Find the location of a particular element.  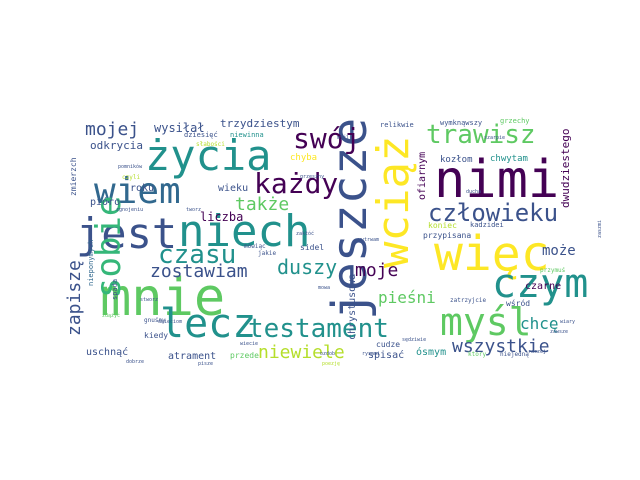

word-sidel: sidel is located at coordinates (312, 247).